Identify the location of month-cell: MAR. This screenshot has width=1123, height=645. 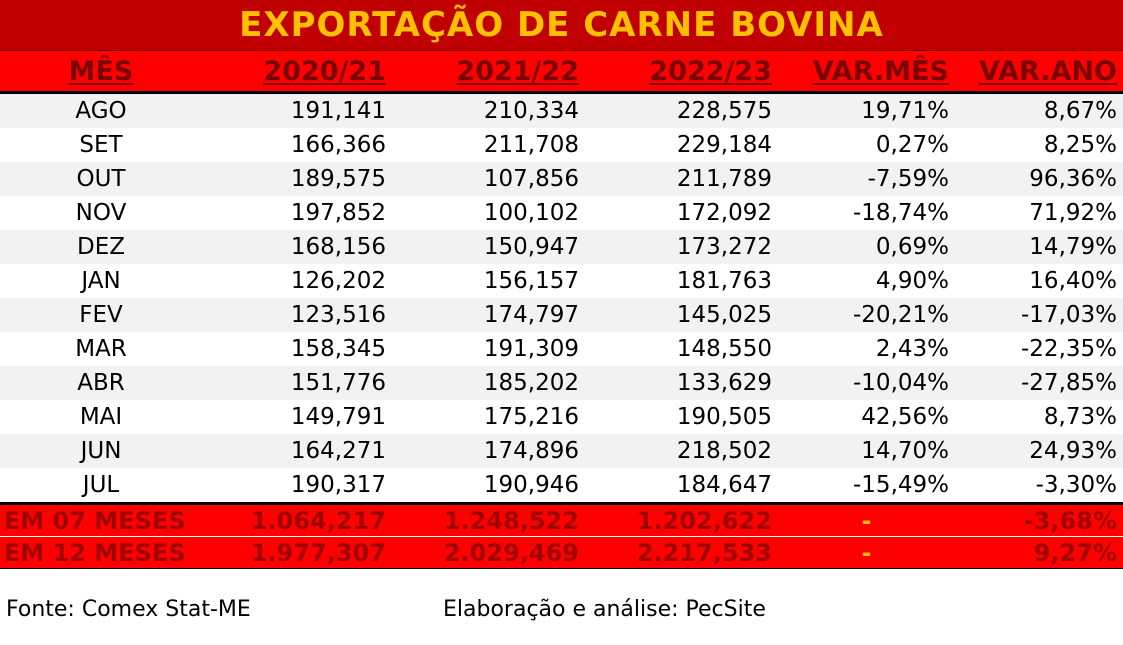
(101, 349).